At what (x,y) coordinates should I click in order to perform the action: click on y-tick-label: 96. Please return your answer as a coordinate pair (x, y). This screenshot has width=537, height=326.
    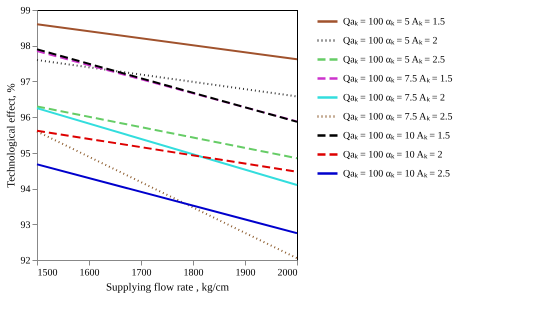
    Looking at the image, I should click on (25, 118).